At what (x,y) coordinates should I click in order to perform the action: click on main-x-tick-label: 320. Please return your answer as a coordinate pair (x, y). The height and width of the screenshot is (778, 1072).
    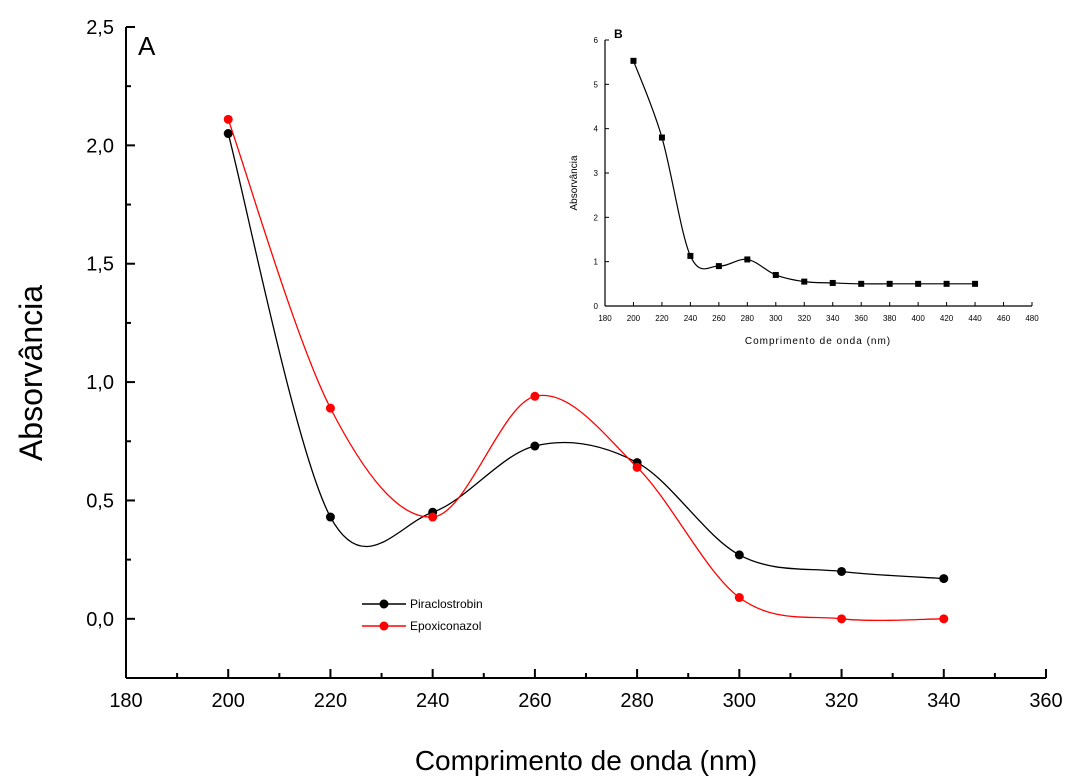
    Looking at the image, I should click on (841, 701).